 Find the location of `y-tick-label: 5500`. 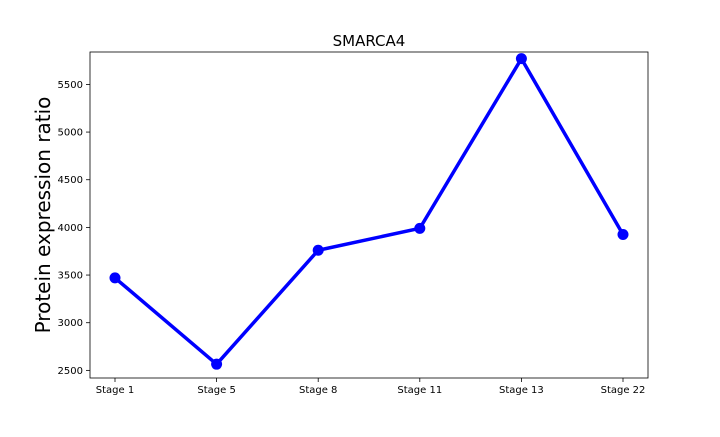

y-tick-label: 5500 is located at coordinates (70, 85).